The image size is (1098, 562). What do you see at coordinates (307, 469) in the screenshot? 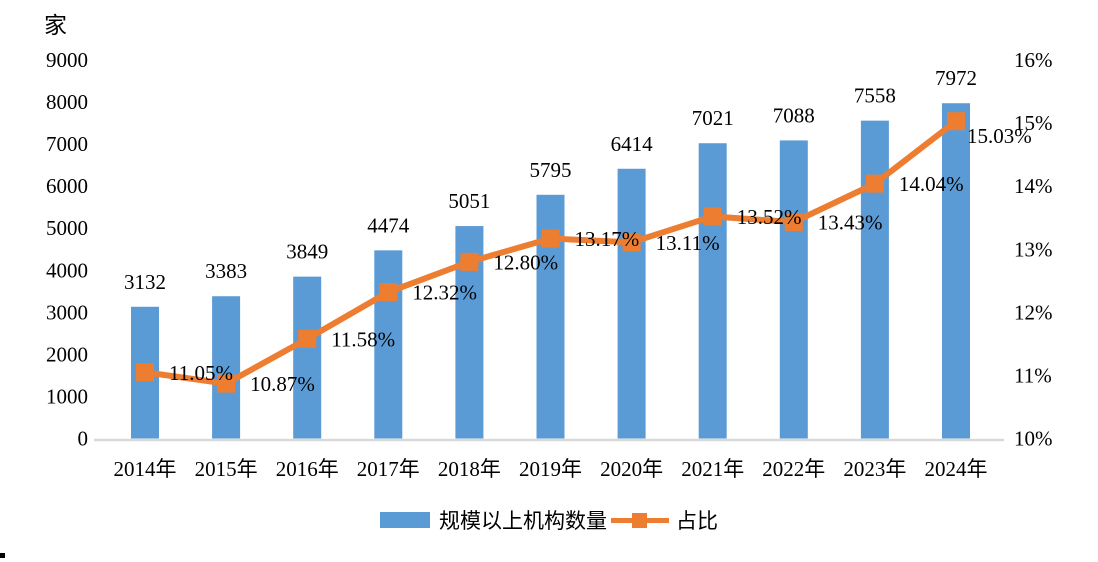
I see `x-axis-category-label: 2016年` at bounding box center [307, 469].